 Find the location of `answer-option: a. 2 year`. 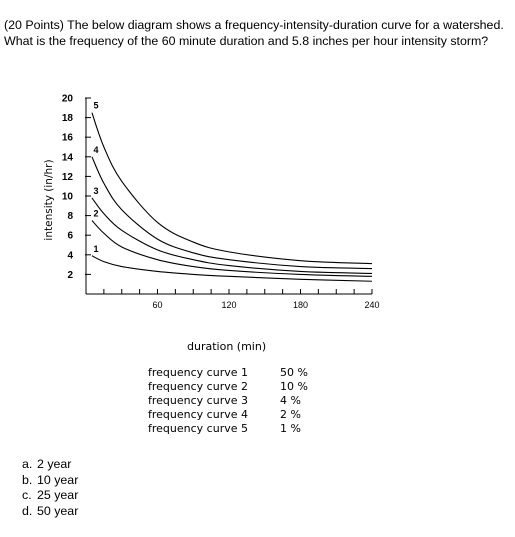

answer-option: a. 2 year is located at coordinates (50, 465).